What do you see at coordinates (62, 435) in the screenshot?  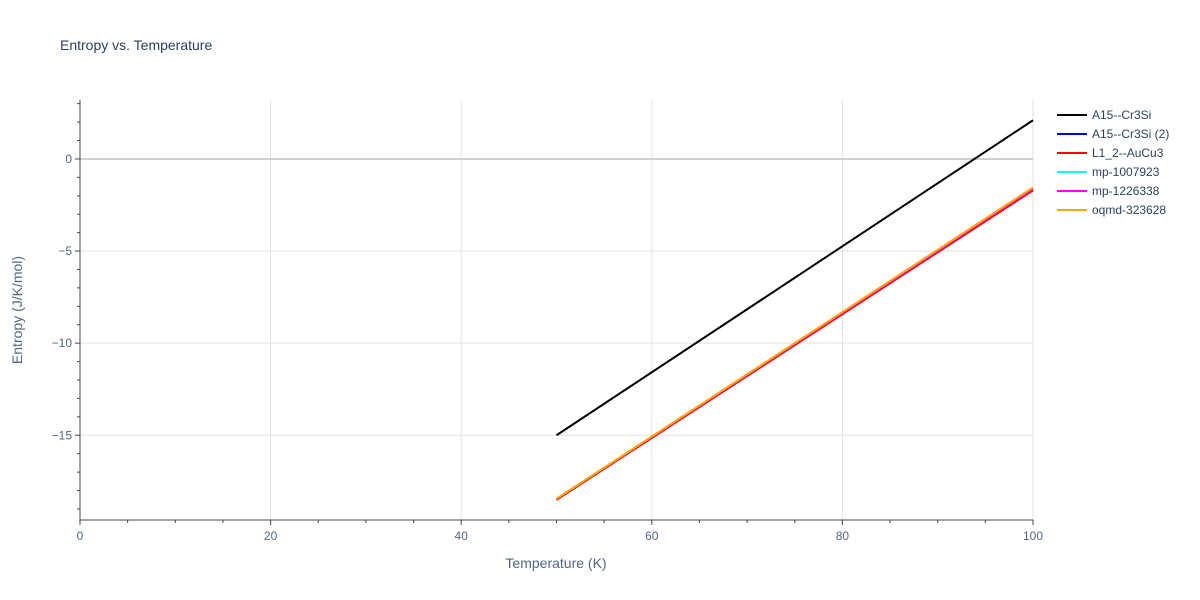 I see `y-tick-label: −15` at bounding box center [62, 435].